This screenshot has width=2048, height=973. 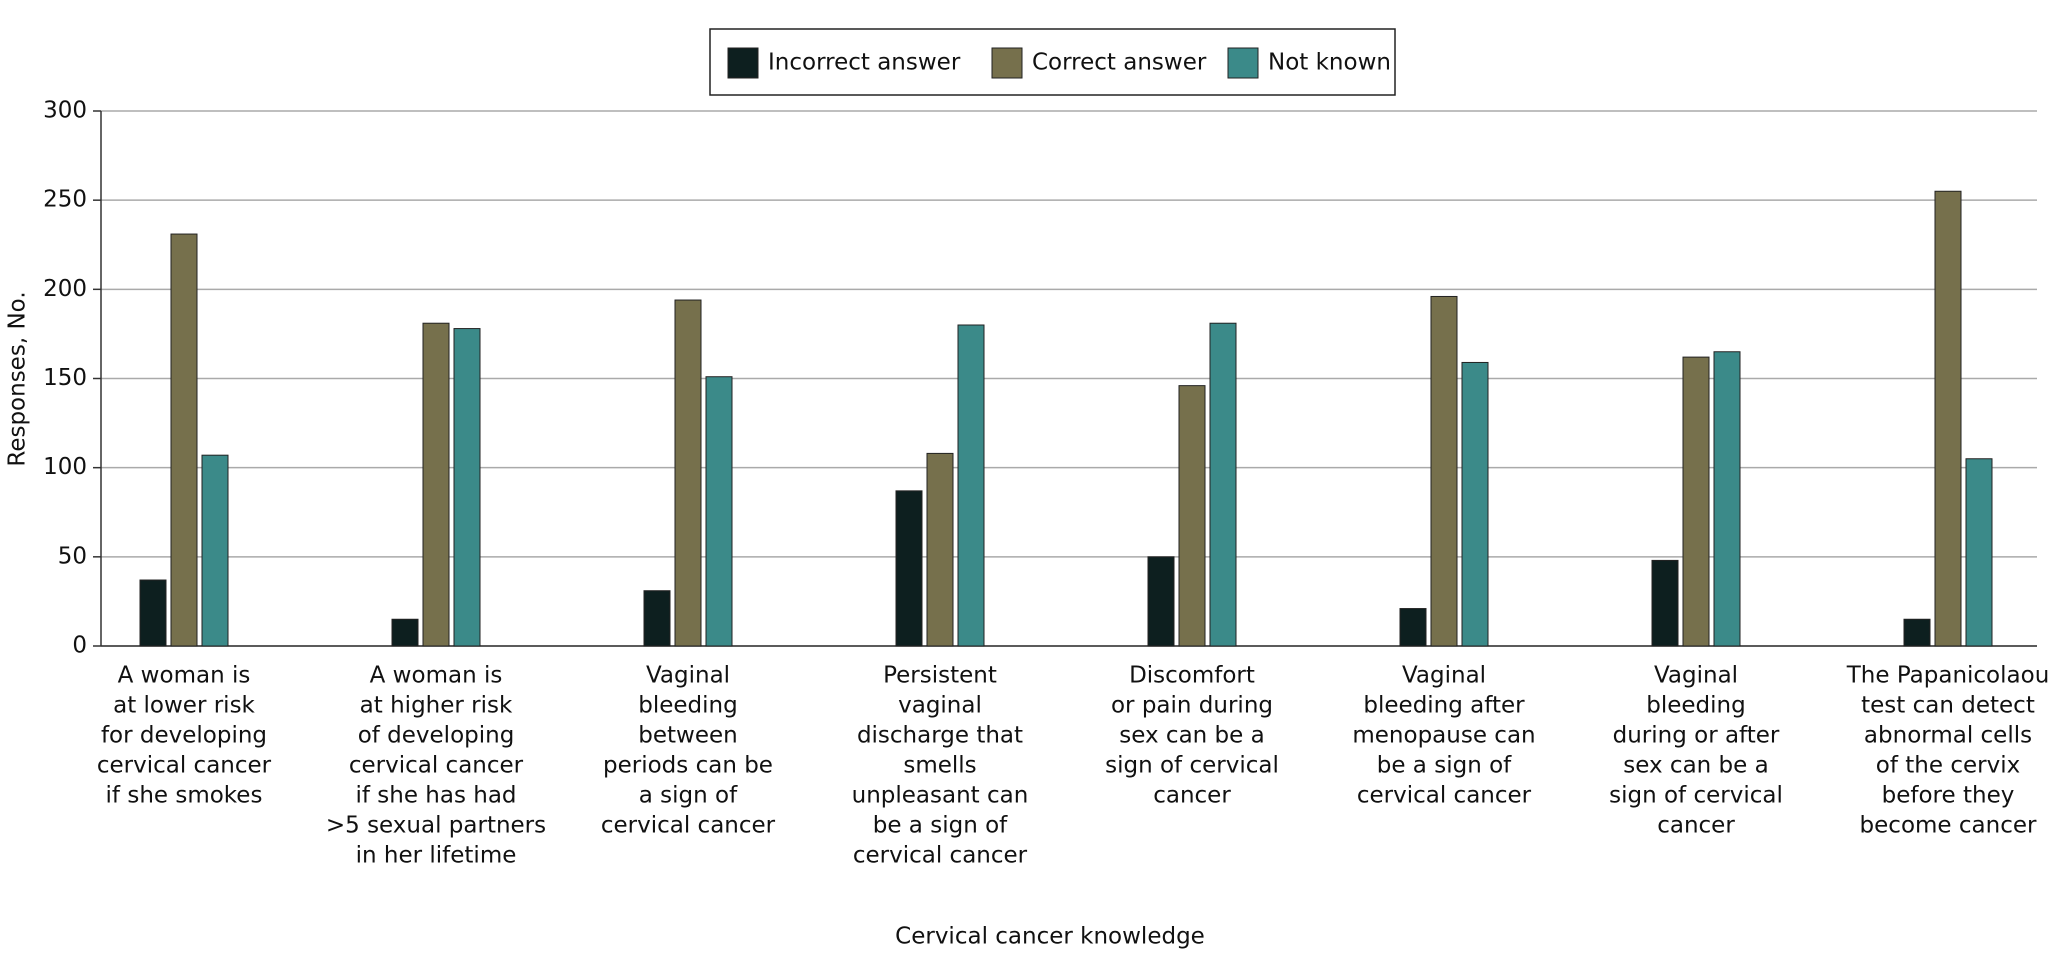 I want to click on y-tick-label: 150, so click(x=65, y=378).